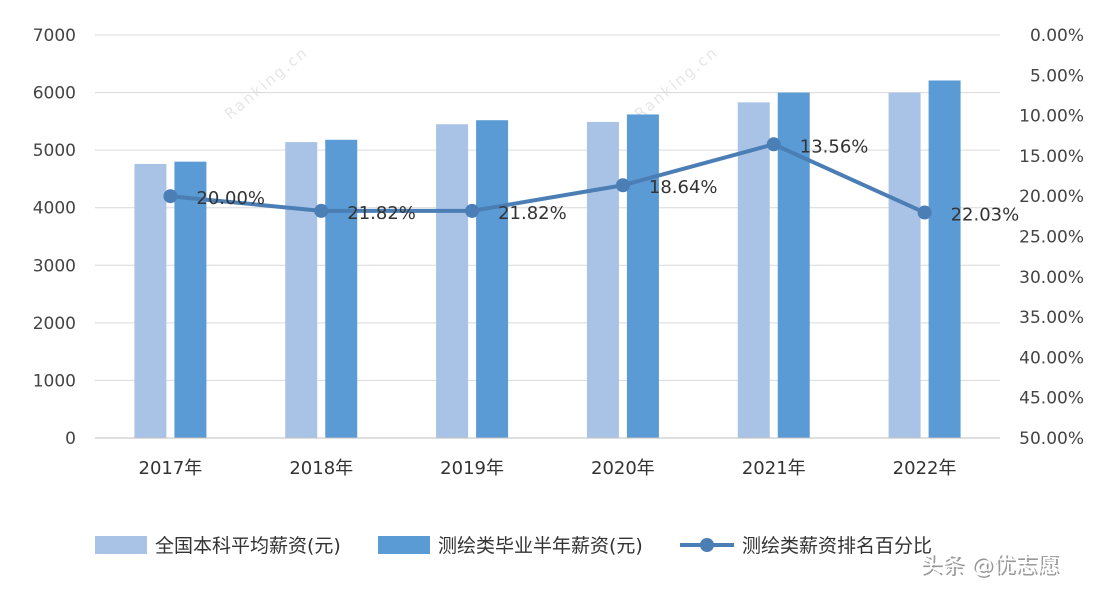  Describe the element at coordinates (1051, 157) in the screenshot. I see `right-tick-label: 15.00%` at that location.